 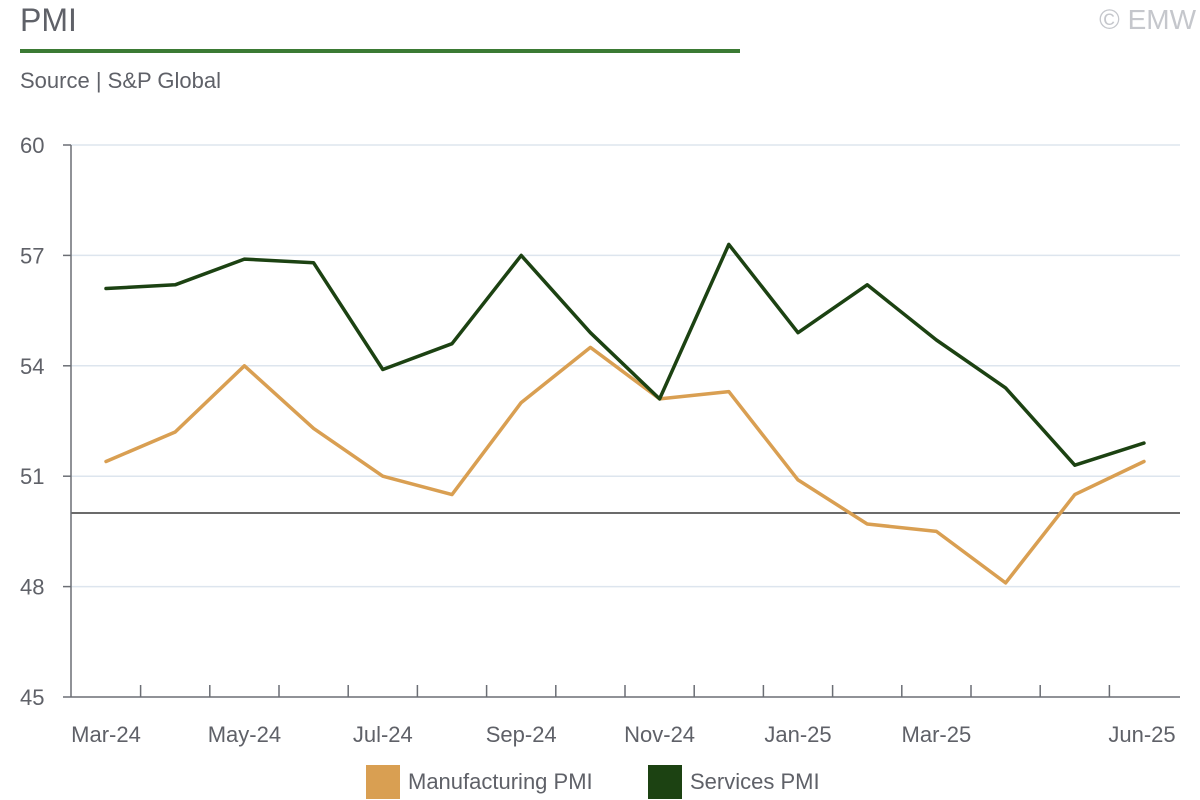 What do you see at coordinates (32, 366) in the screenshot?
I see `y-tick-label: 54` at bounding box center [32, 366].